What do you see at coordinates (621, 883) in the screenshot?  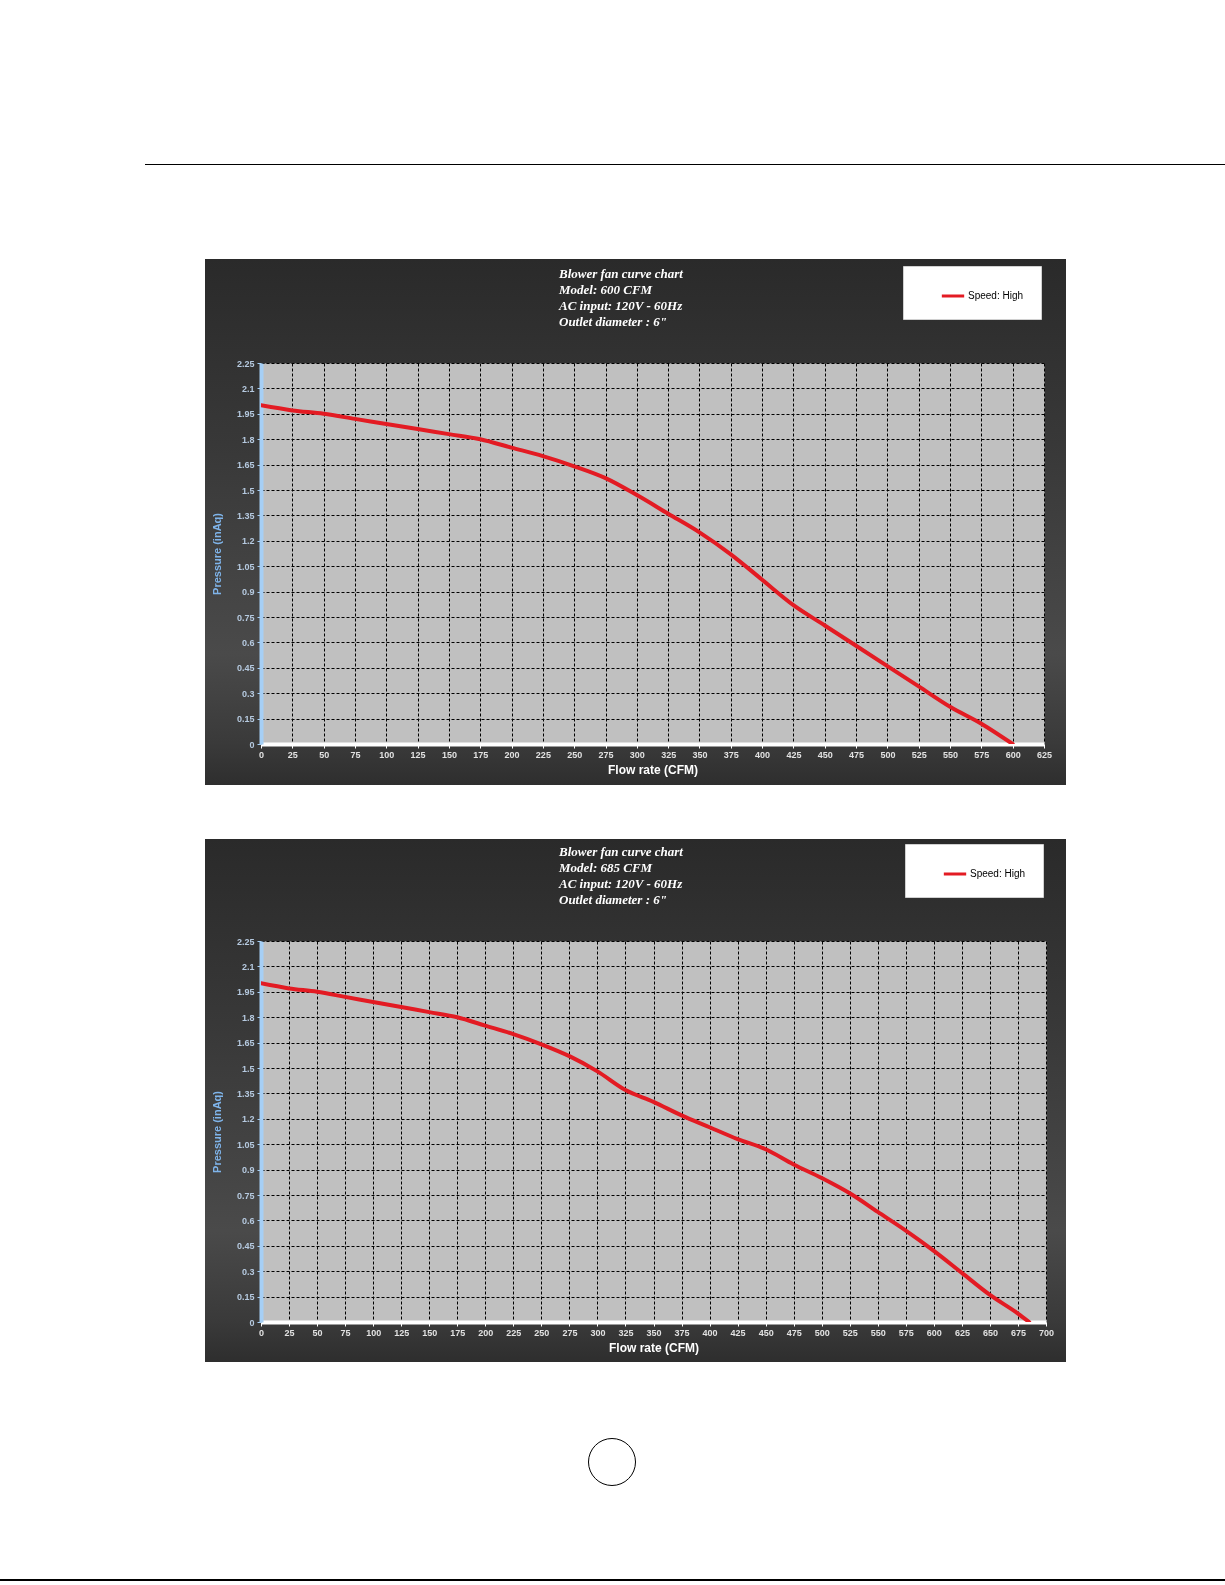 I see `chart-subtitle: Model: 685 CFM AC input: 120V - 60Hz Outlet diameter : 6"` at bounding box center [621, 883].